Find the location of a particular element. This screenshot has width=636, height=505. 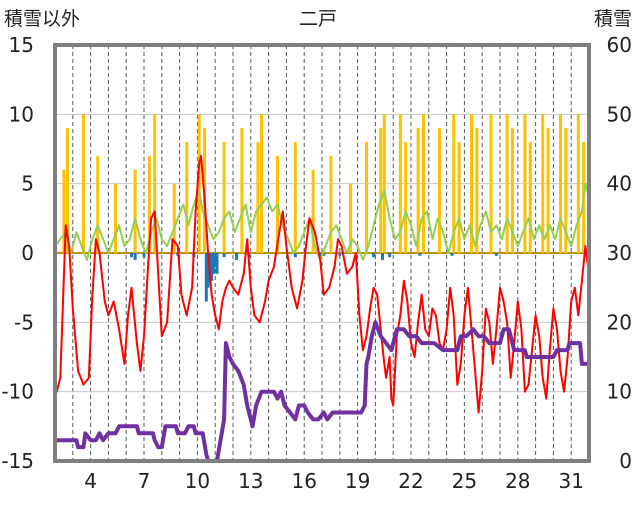

x-tick-label: 7 is located at coordinates (144, 481).